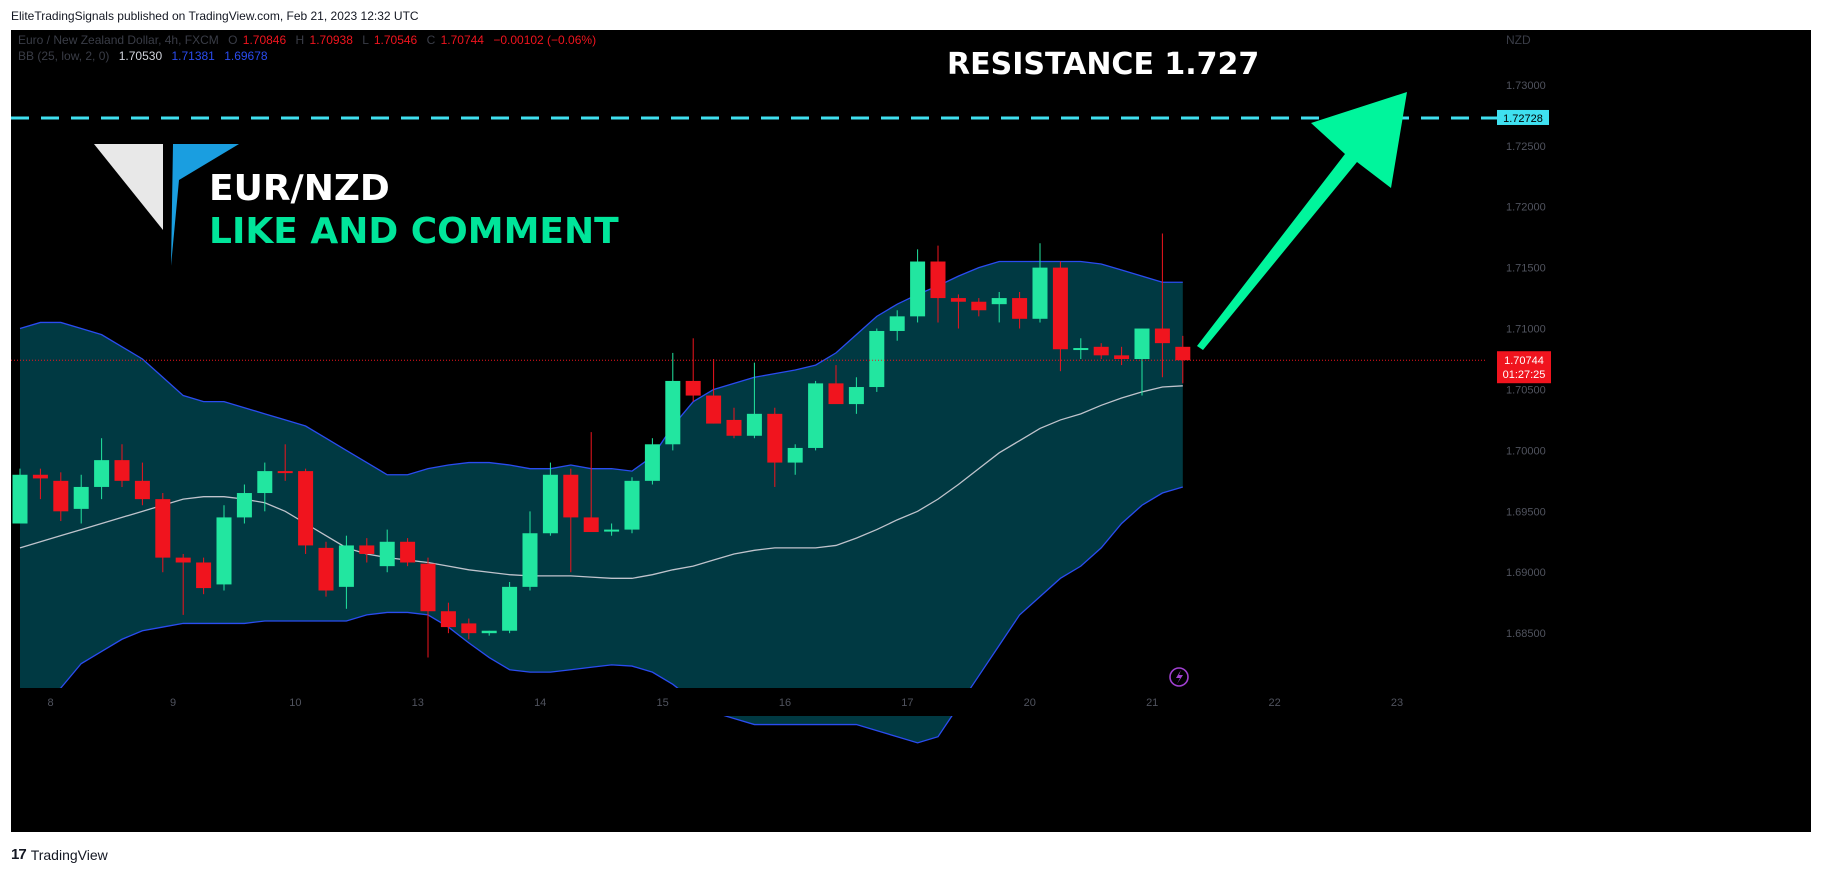  Describe the element at coordinates (232, 40) in the screenshot. I see `legend-o-label: O` at that location.